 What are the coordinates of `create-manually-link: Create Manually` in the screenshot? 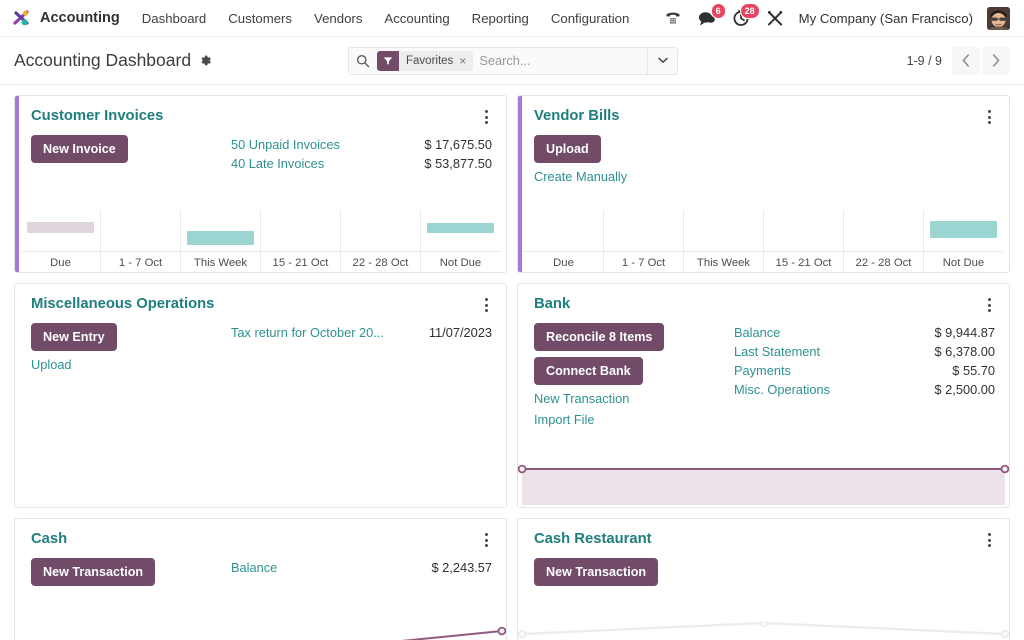 It's located at (581, 176).